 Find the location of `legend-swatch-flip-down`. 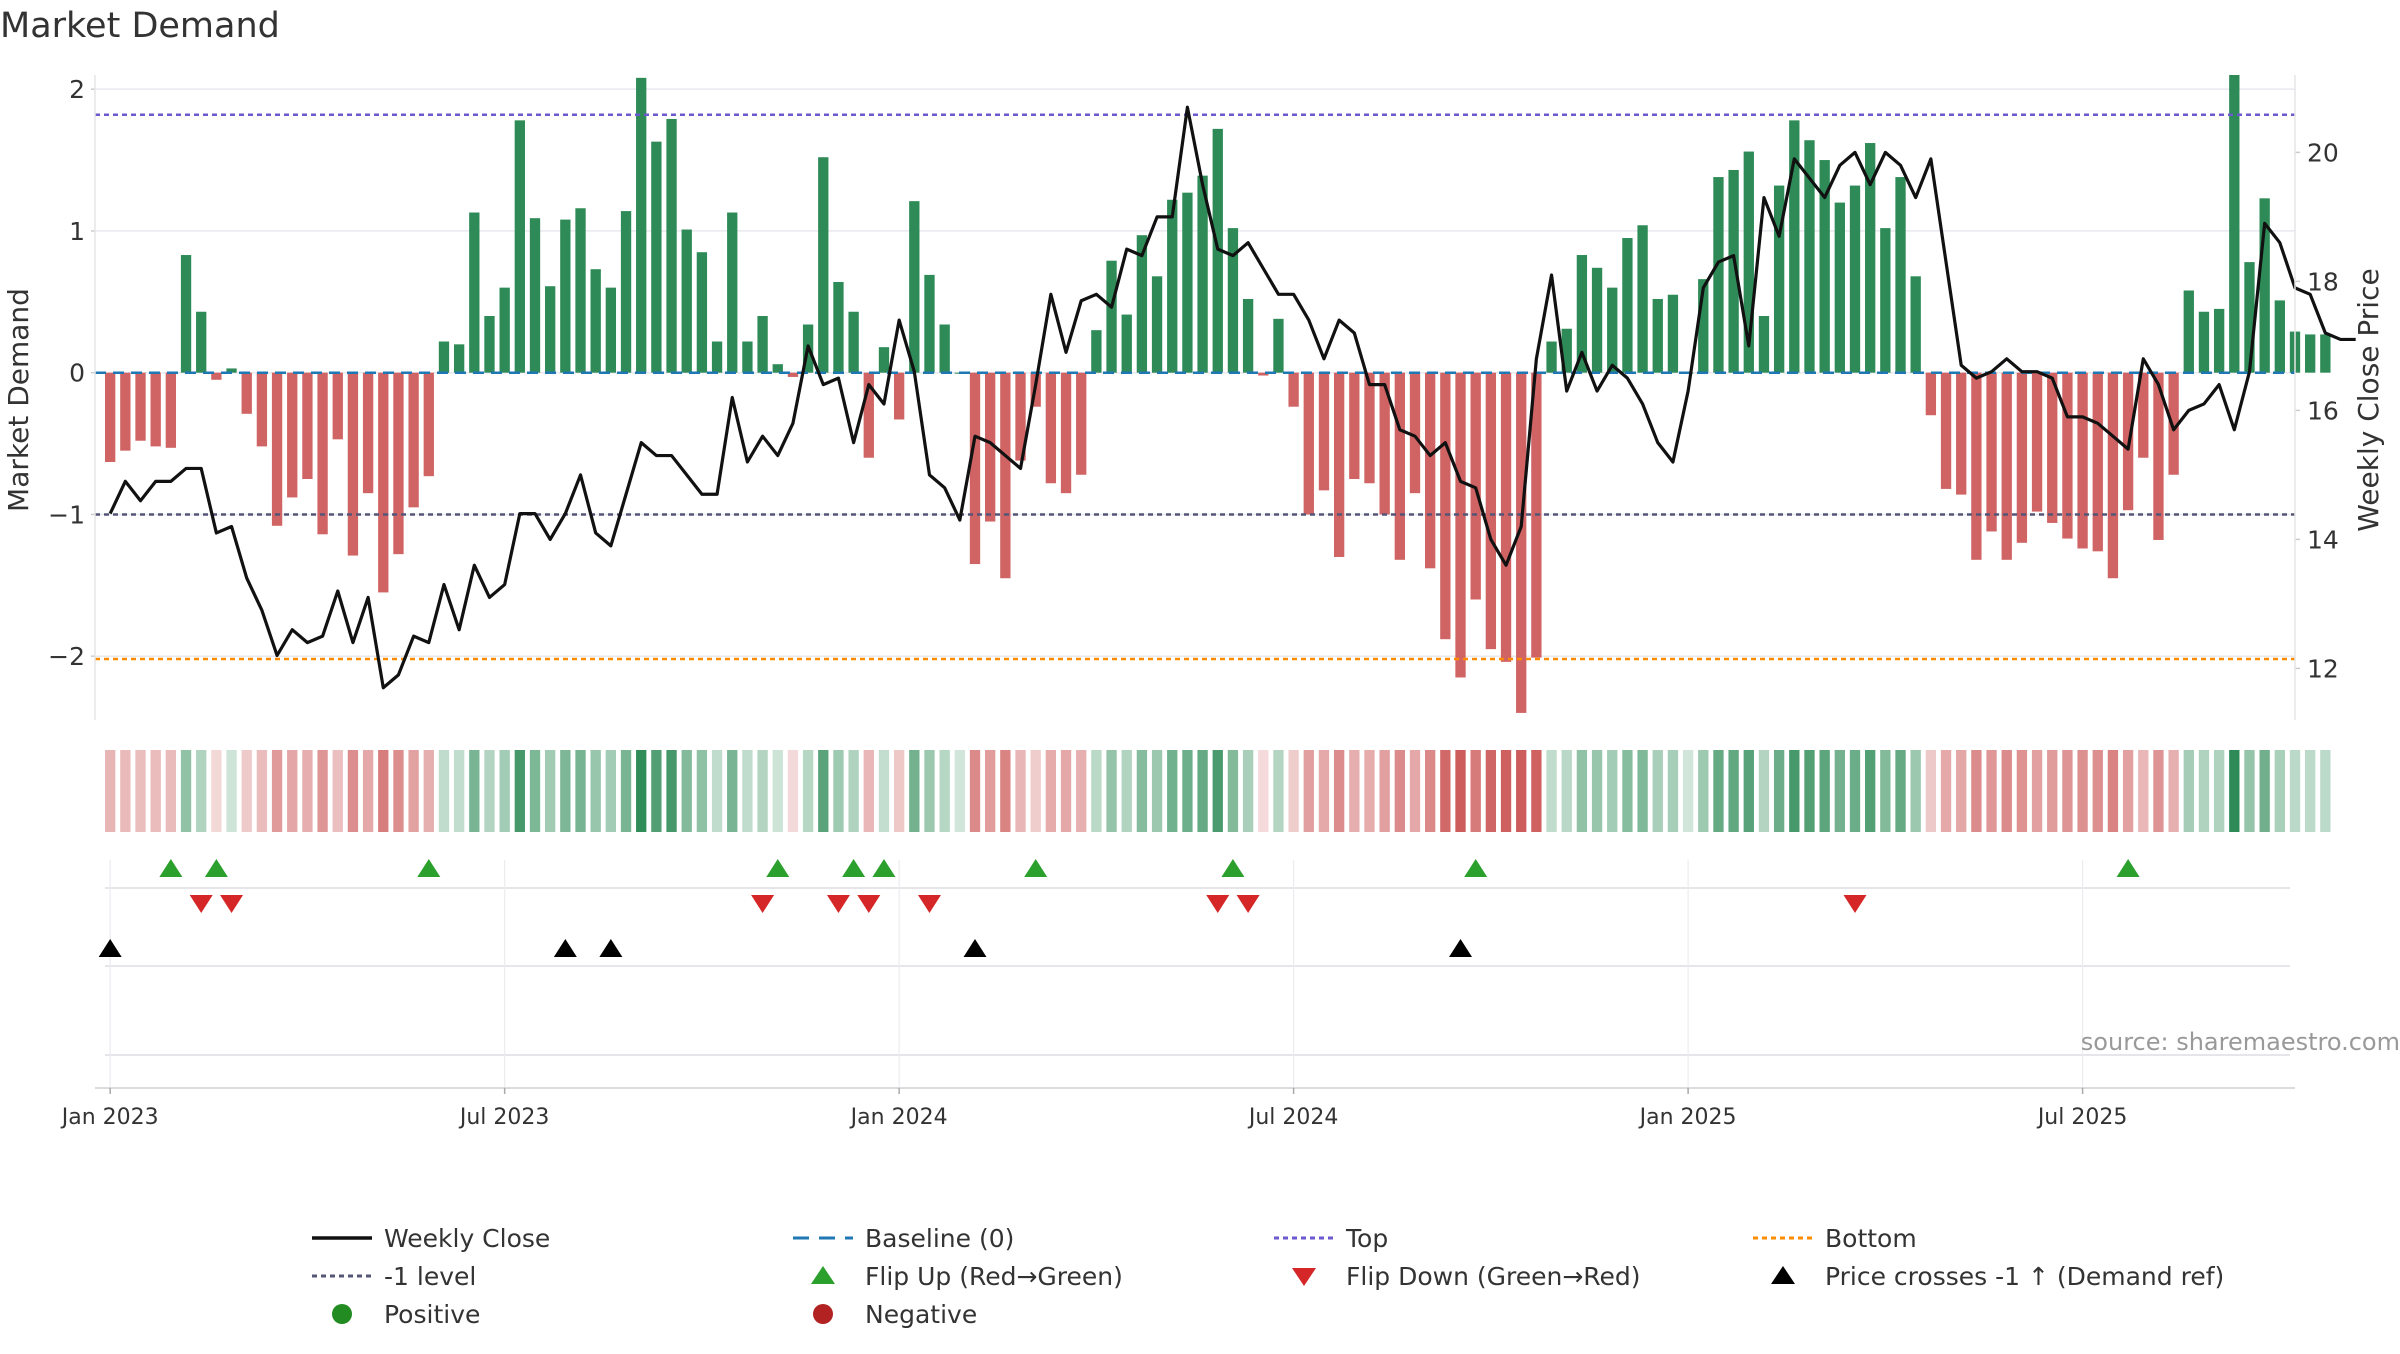

legend-swatch-flip-down is located at coordinates (1304, 1277).